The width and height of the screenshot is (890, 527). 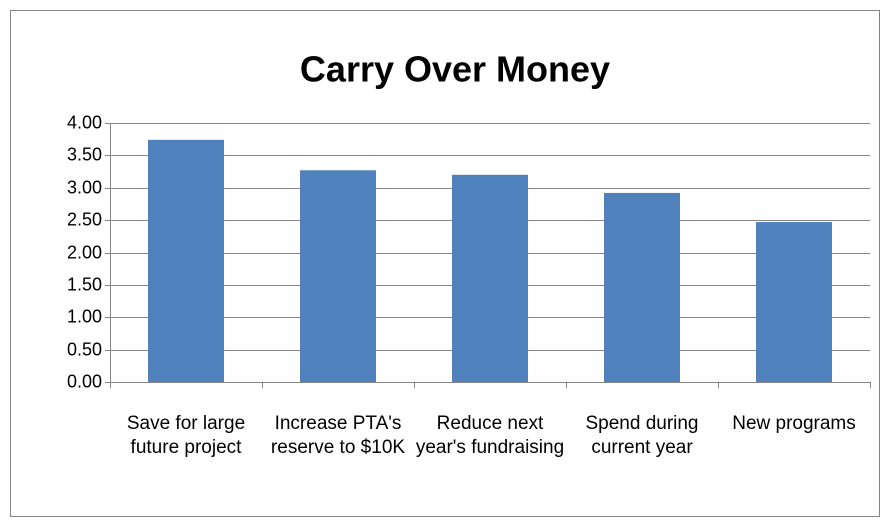 I want to click on y-tick-label: 4.00, so click(x=84, y=122).